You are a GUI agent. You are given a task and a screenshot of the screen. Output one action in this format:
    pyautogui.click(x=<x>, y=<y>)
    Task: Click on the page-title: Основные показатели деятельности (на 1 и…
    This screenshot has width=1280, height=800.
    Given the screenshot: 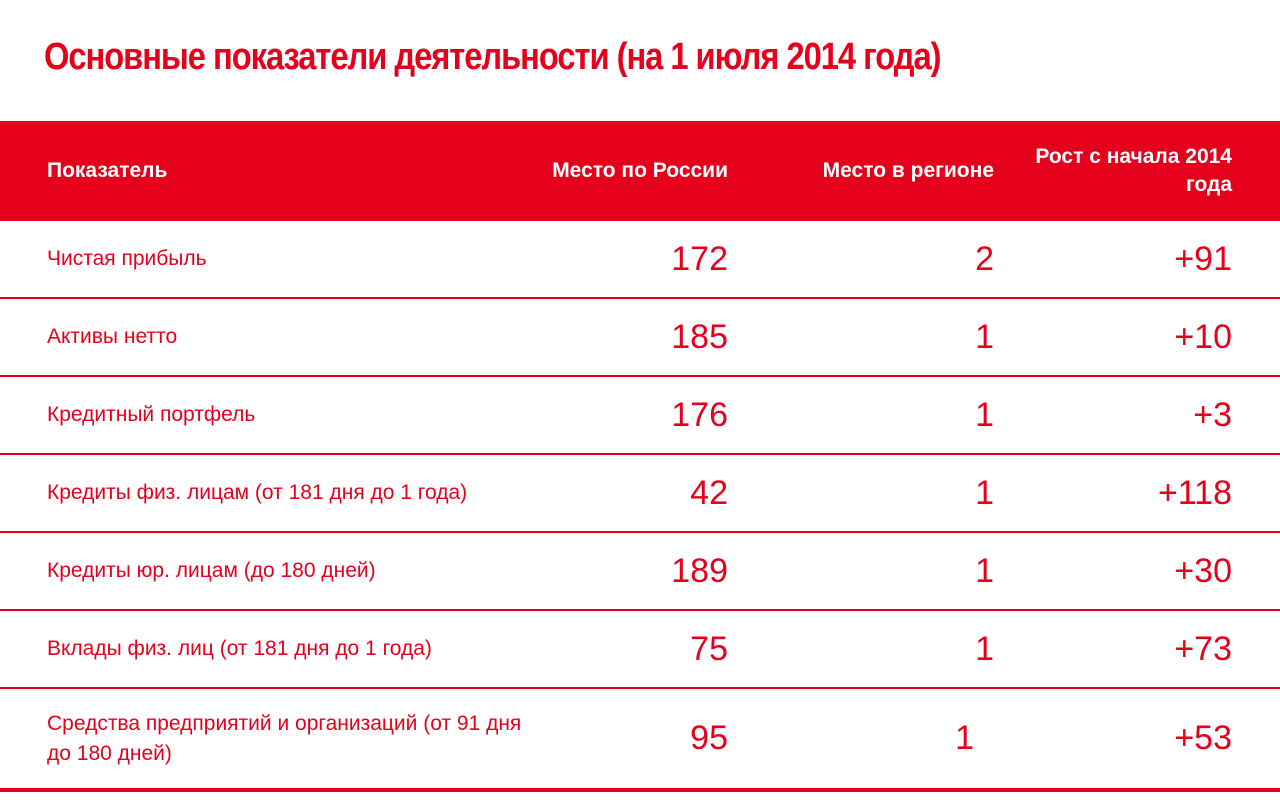 What is the action you would take?
    pyautogui.click(x=492, y=57)
    